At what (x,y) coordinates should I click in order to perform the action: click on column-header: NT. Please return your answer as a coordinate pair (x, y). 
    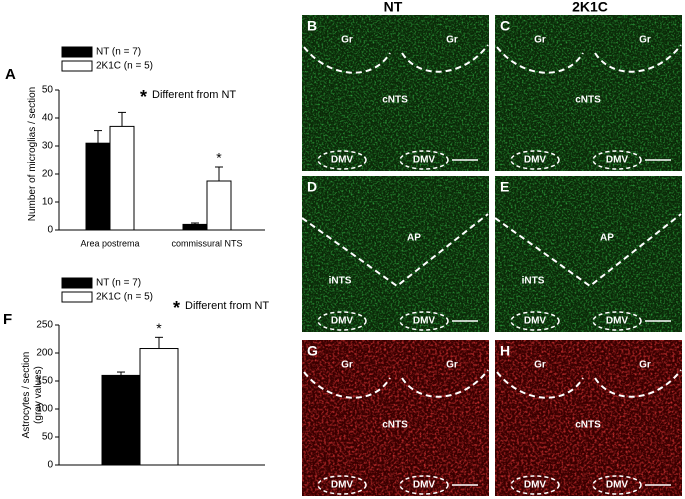
    Looking at the image, I should click on (393, 7).